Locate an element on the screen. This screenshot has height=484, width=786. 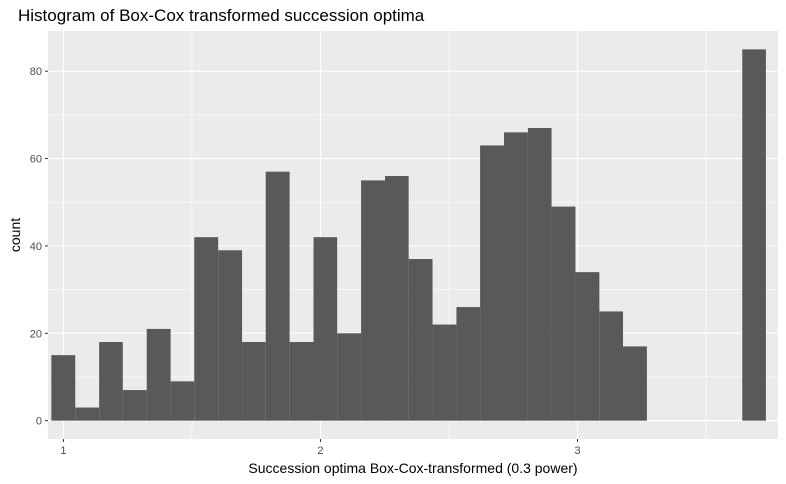
y-tick-label: 40 is located at coordinates (36, 247).